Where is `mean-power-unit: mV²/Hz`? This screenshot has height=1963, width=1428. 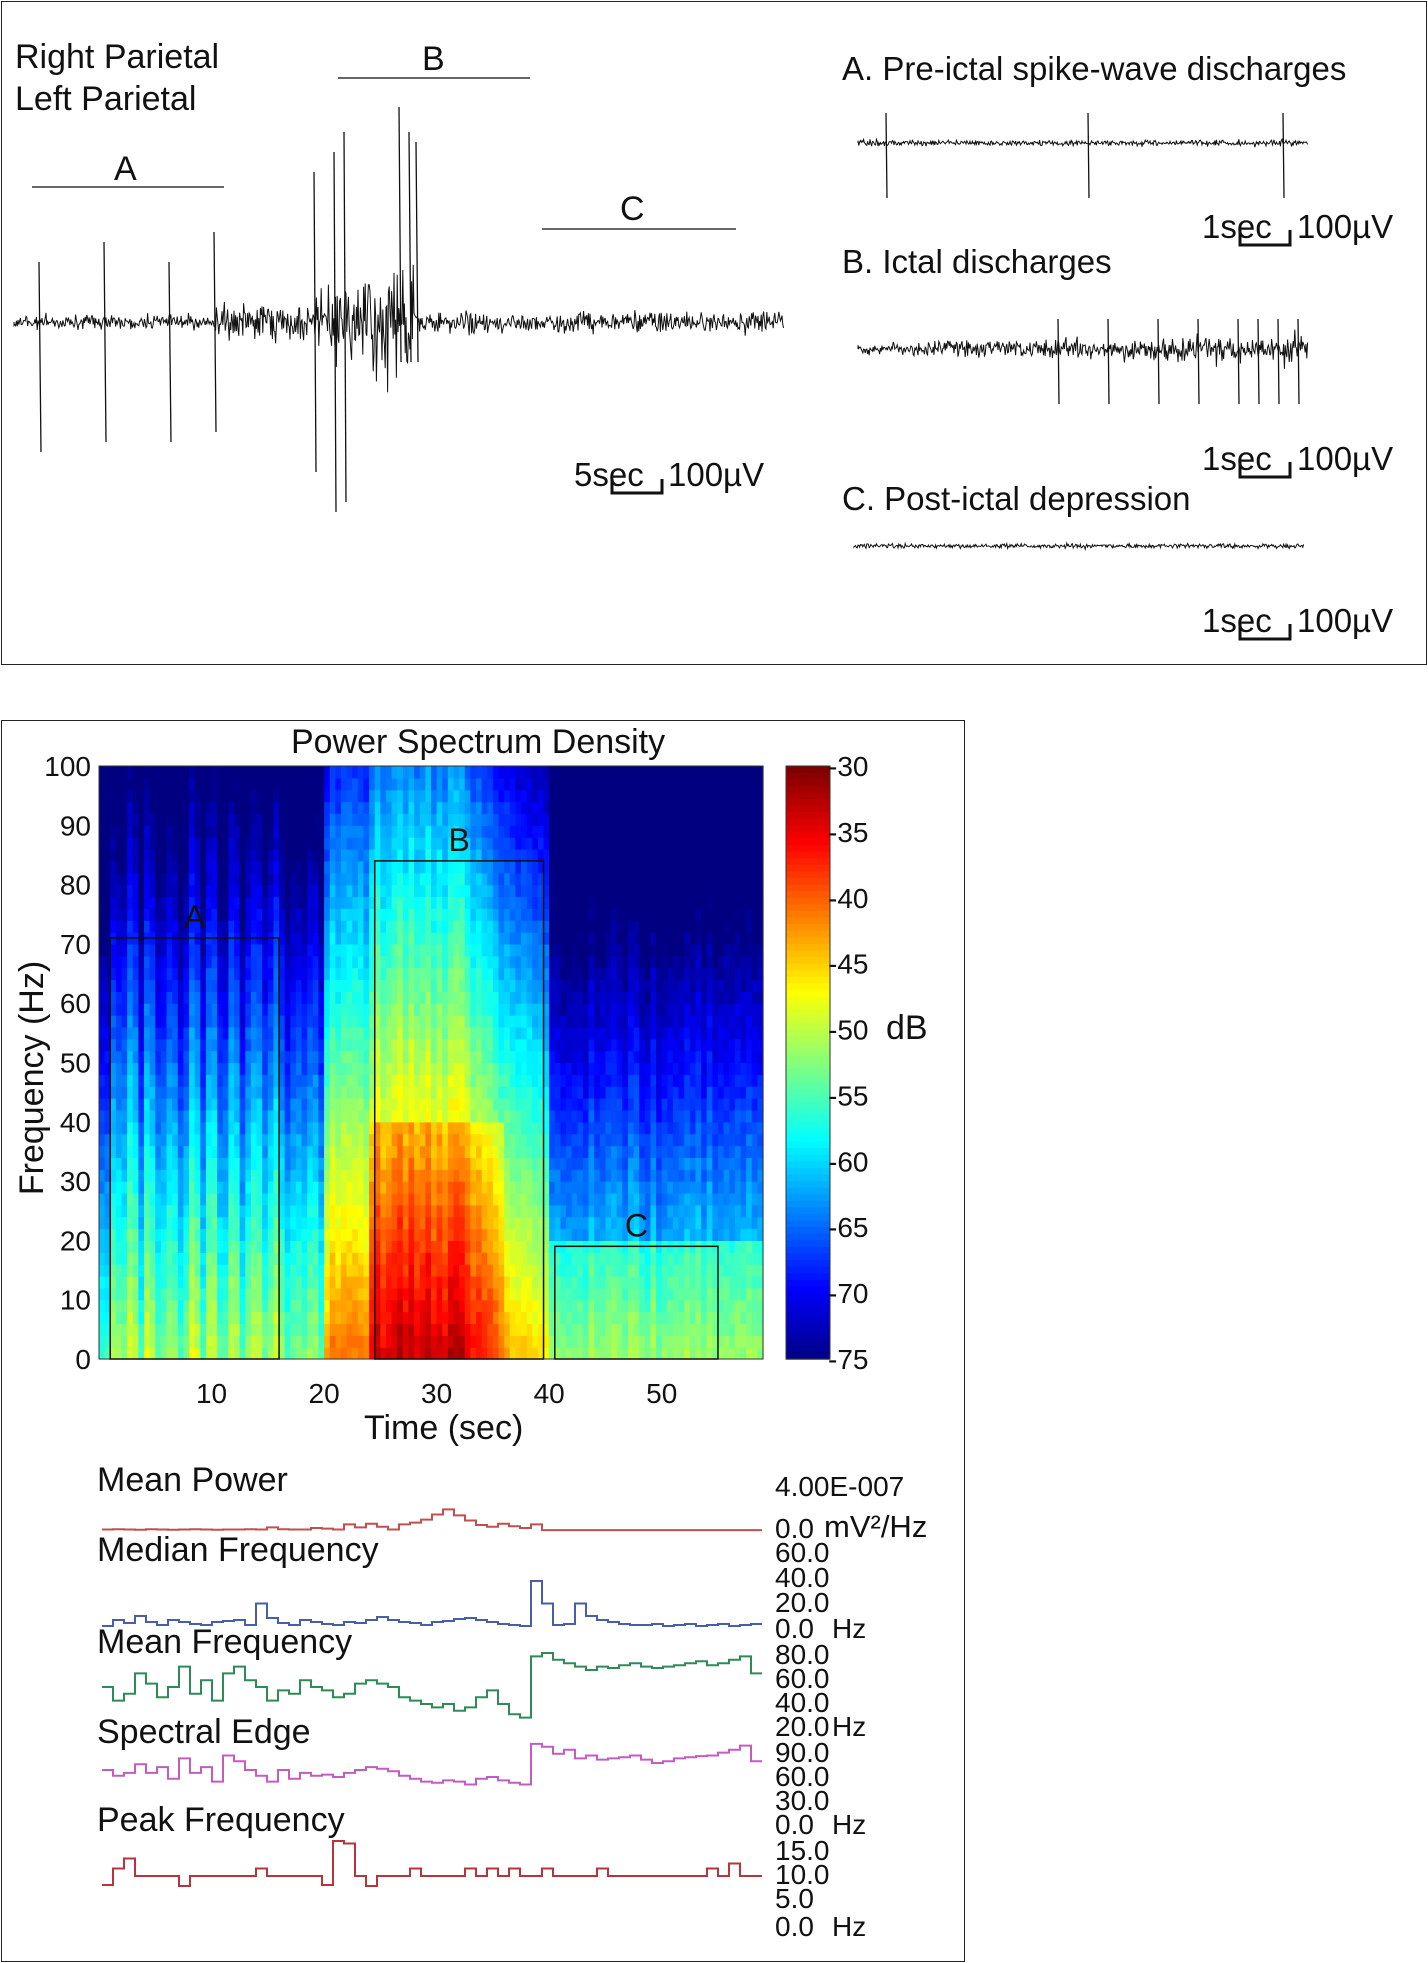 mean-power-unit: mV²/Hz is located at coordinates (876, 1526).